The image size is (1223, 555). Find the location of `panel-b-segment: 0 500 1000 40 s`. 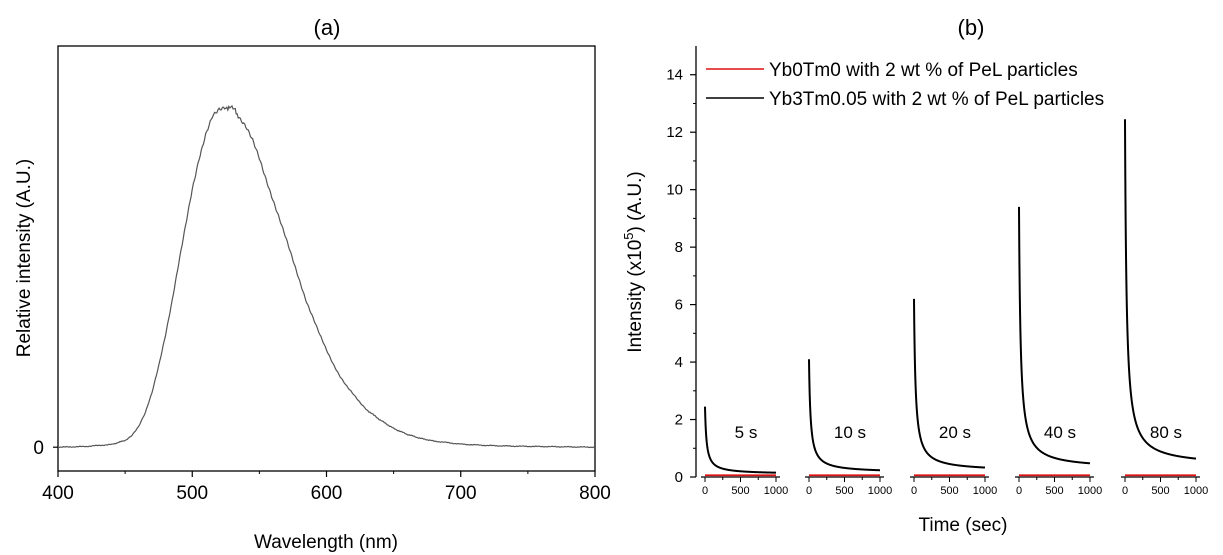

panel-b-segment: 0 500 1000 40 s is located at coordinates (1058, 351).